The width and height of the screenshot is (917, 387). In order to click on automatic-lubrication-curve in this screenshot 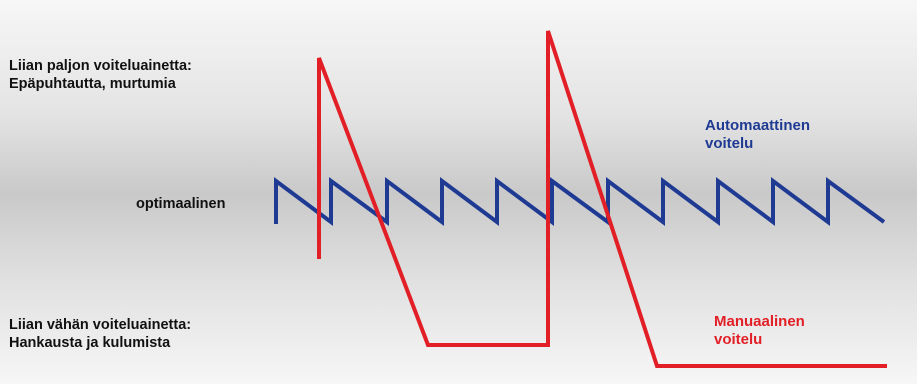, I will do `click(580, 201)`.